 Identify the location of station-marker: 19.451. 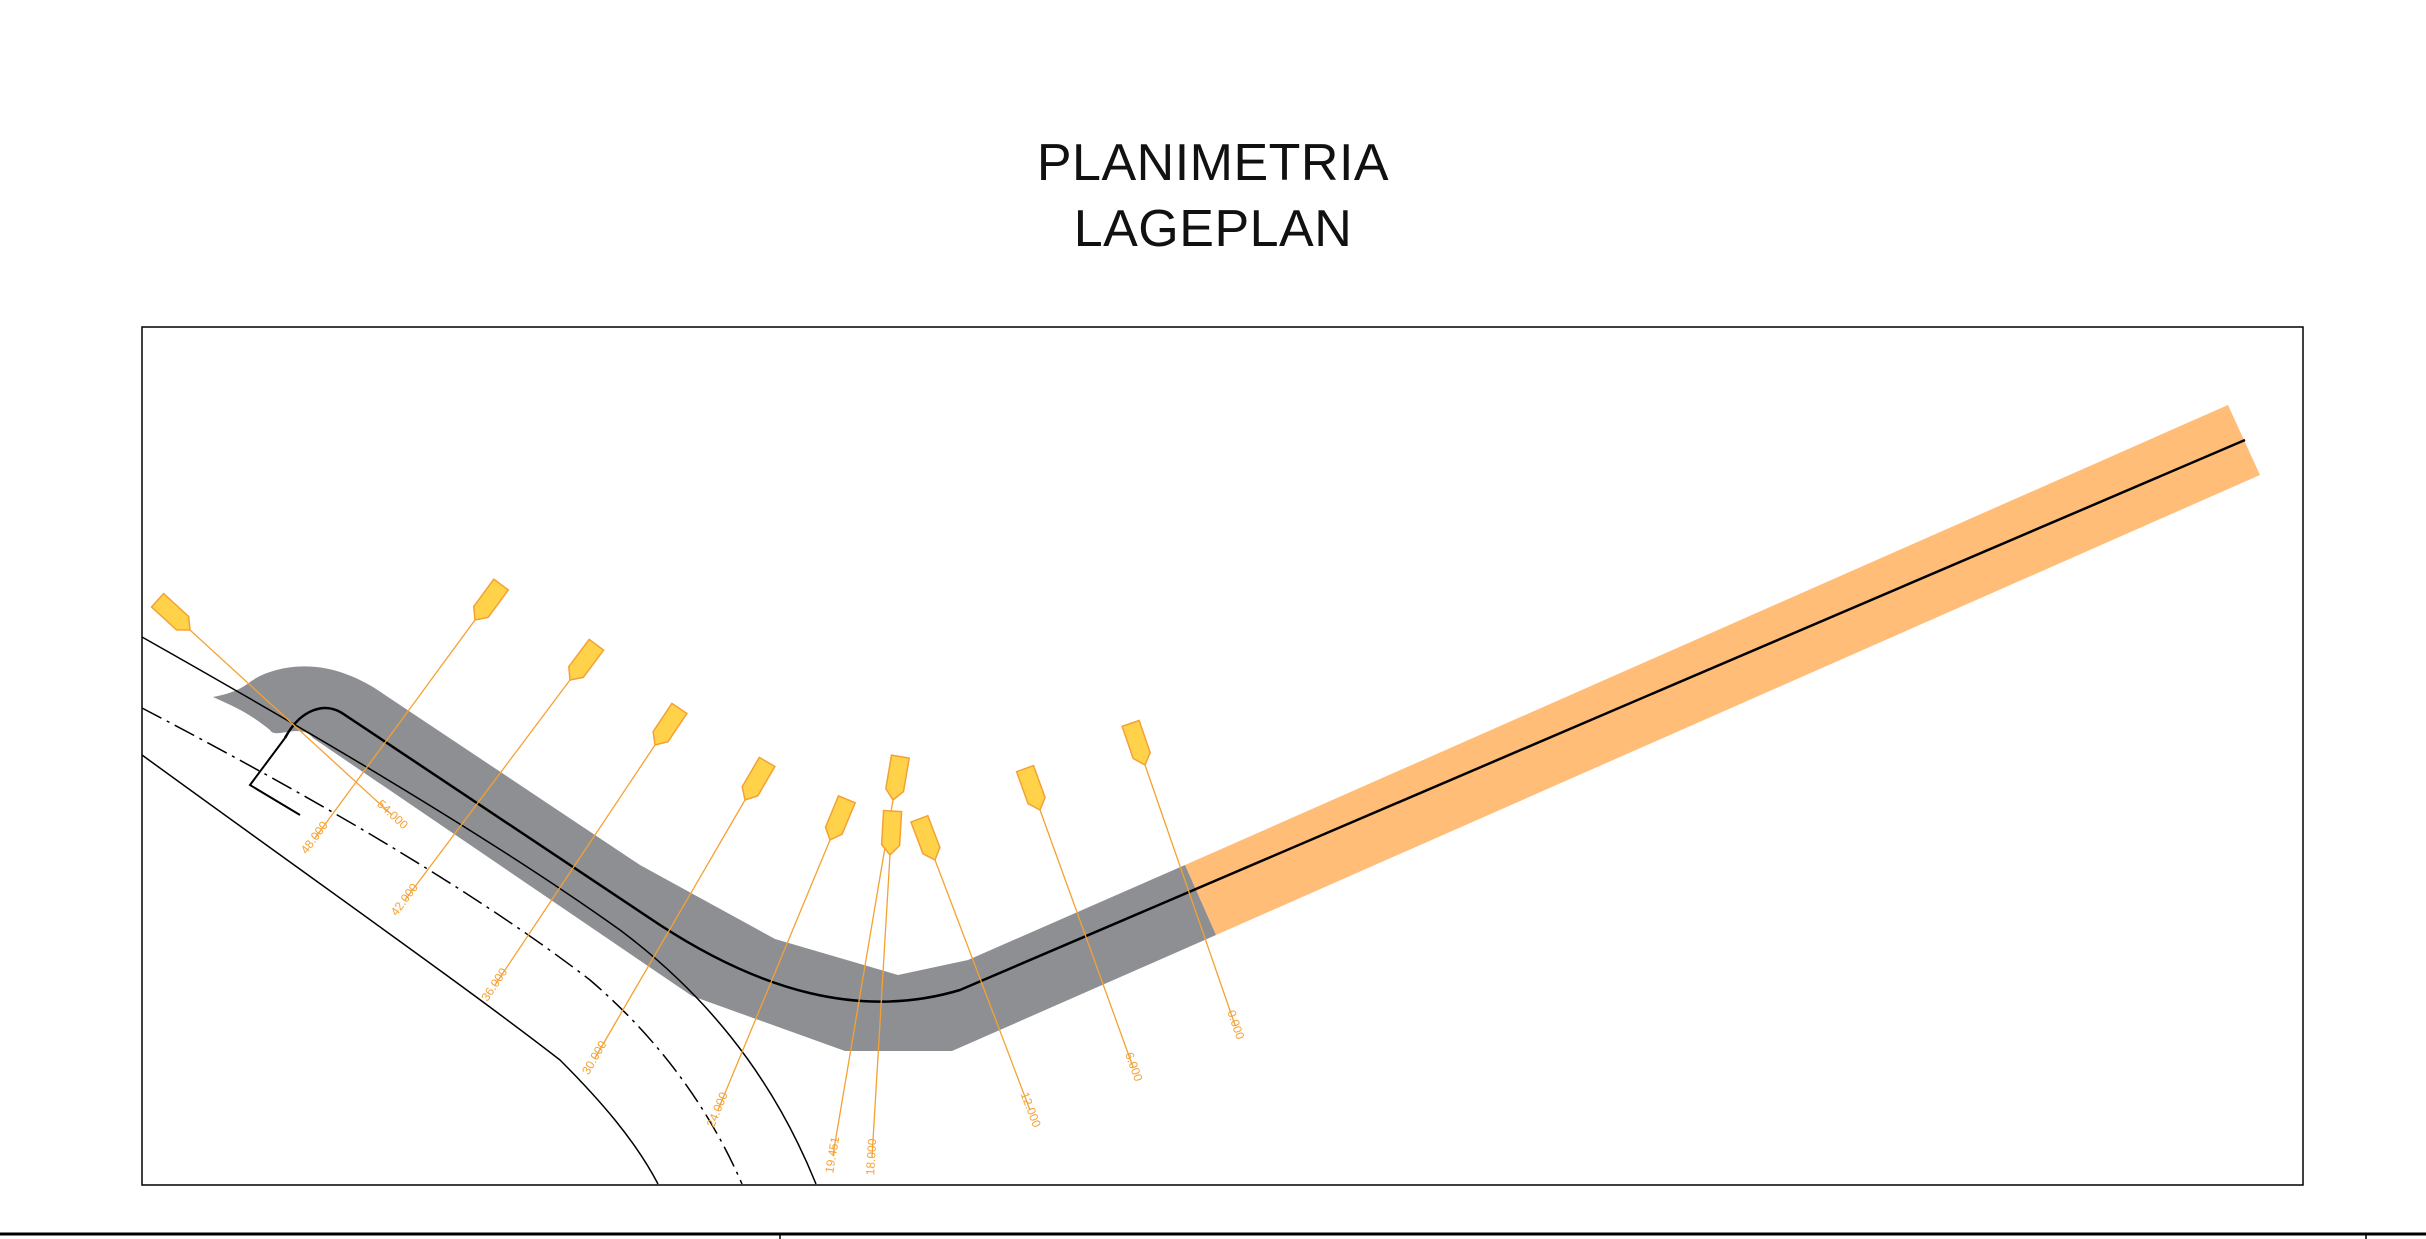
(866, 964).